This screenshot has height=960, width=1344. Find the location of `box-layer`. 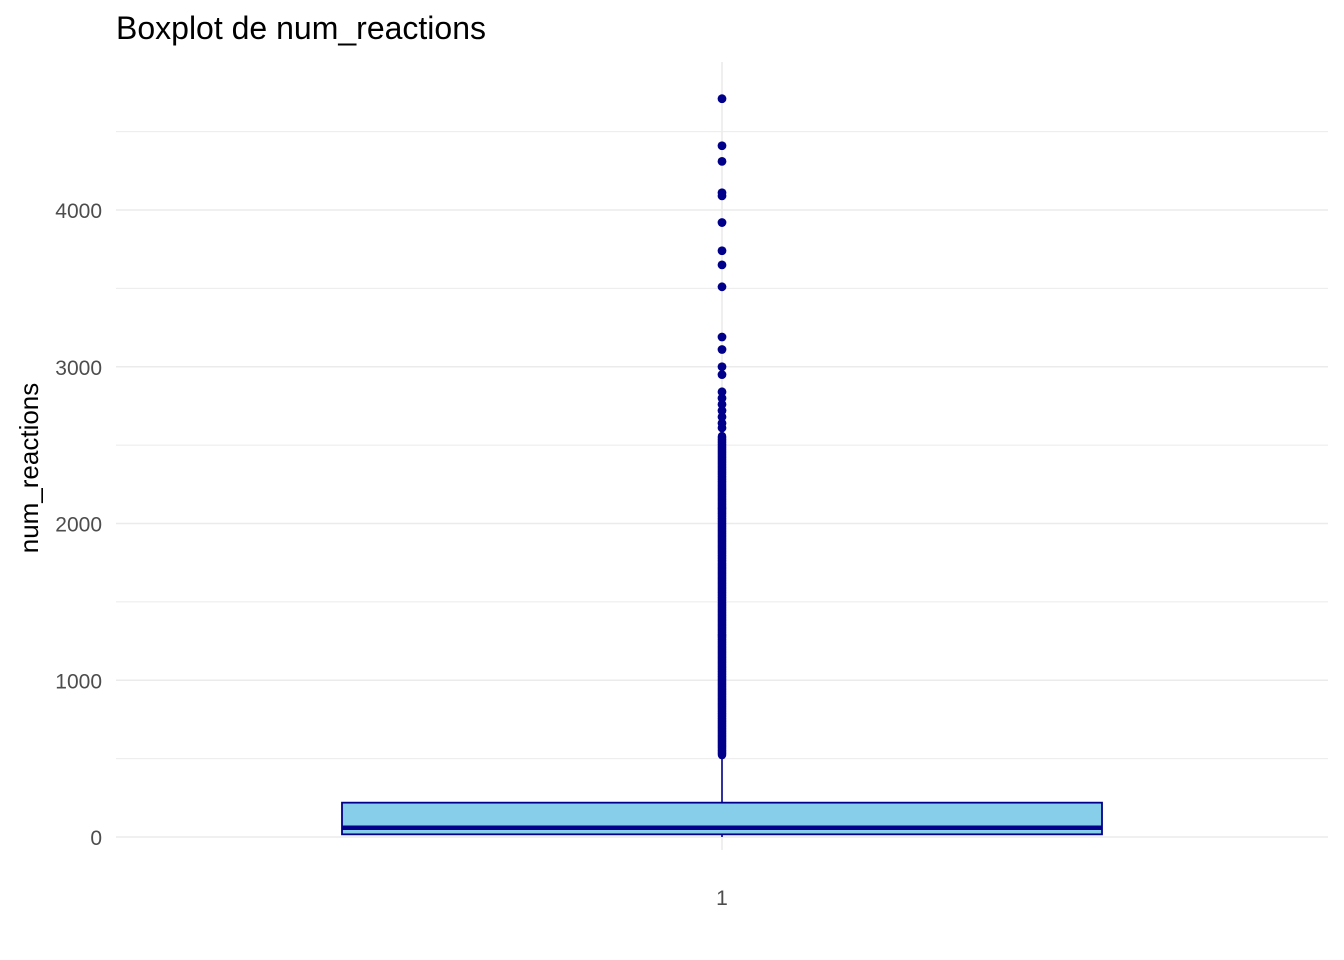

box-layer is located at coordinates (722, 796).